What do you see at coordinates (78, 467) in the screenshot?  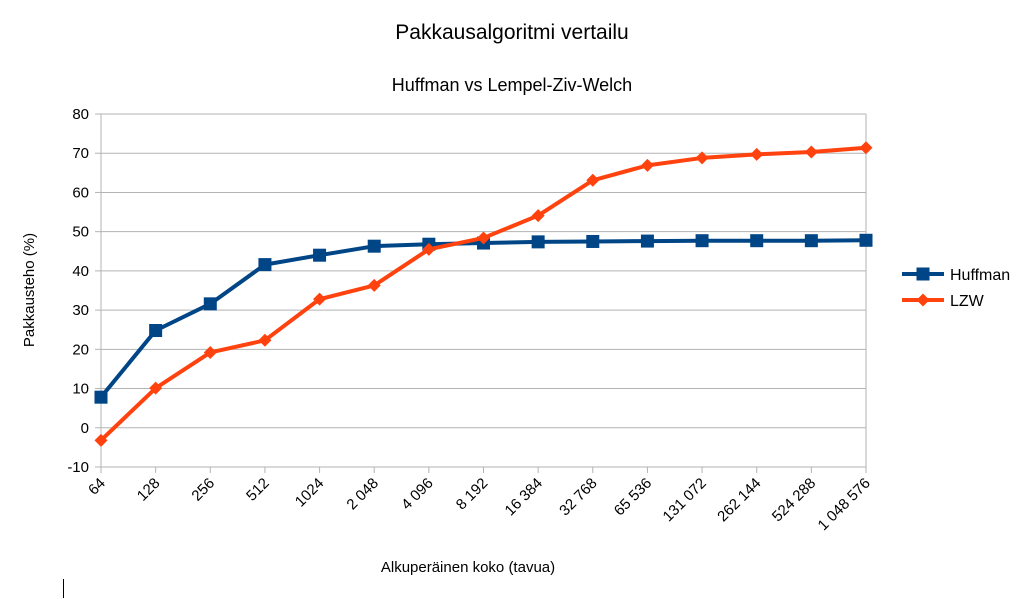 I see `y-tick-label: -10` at bounding box center [78, 467].